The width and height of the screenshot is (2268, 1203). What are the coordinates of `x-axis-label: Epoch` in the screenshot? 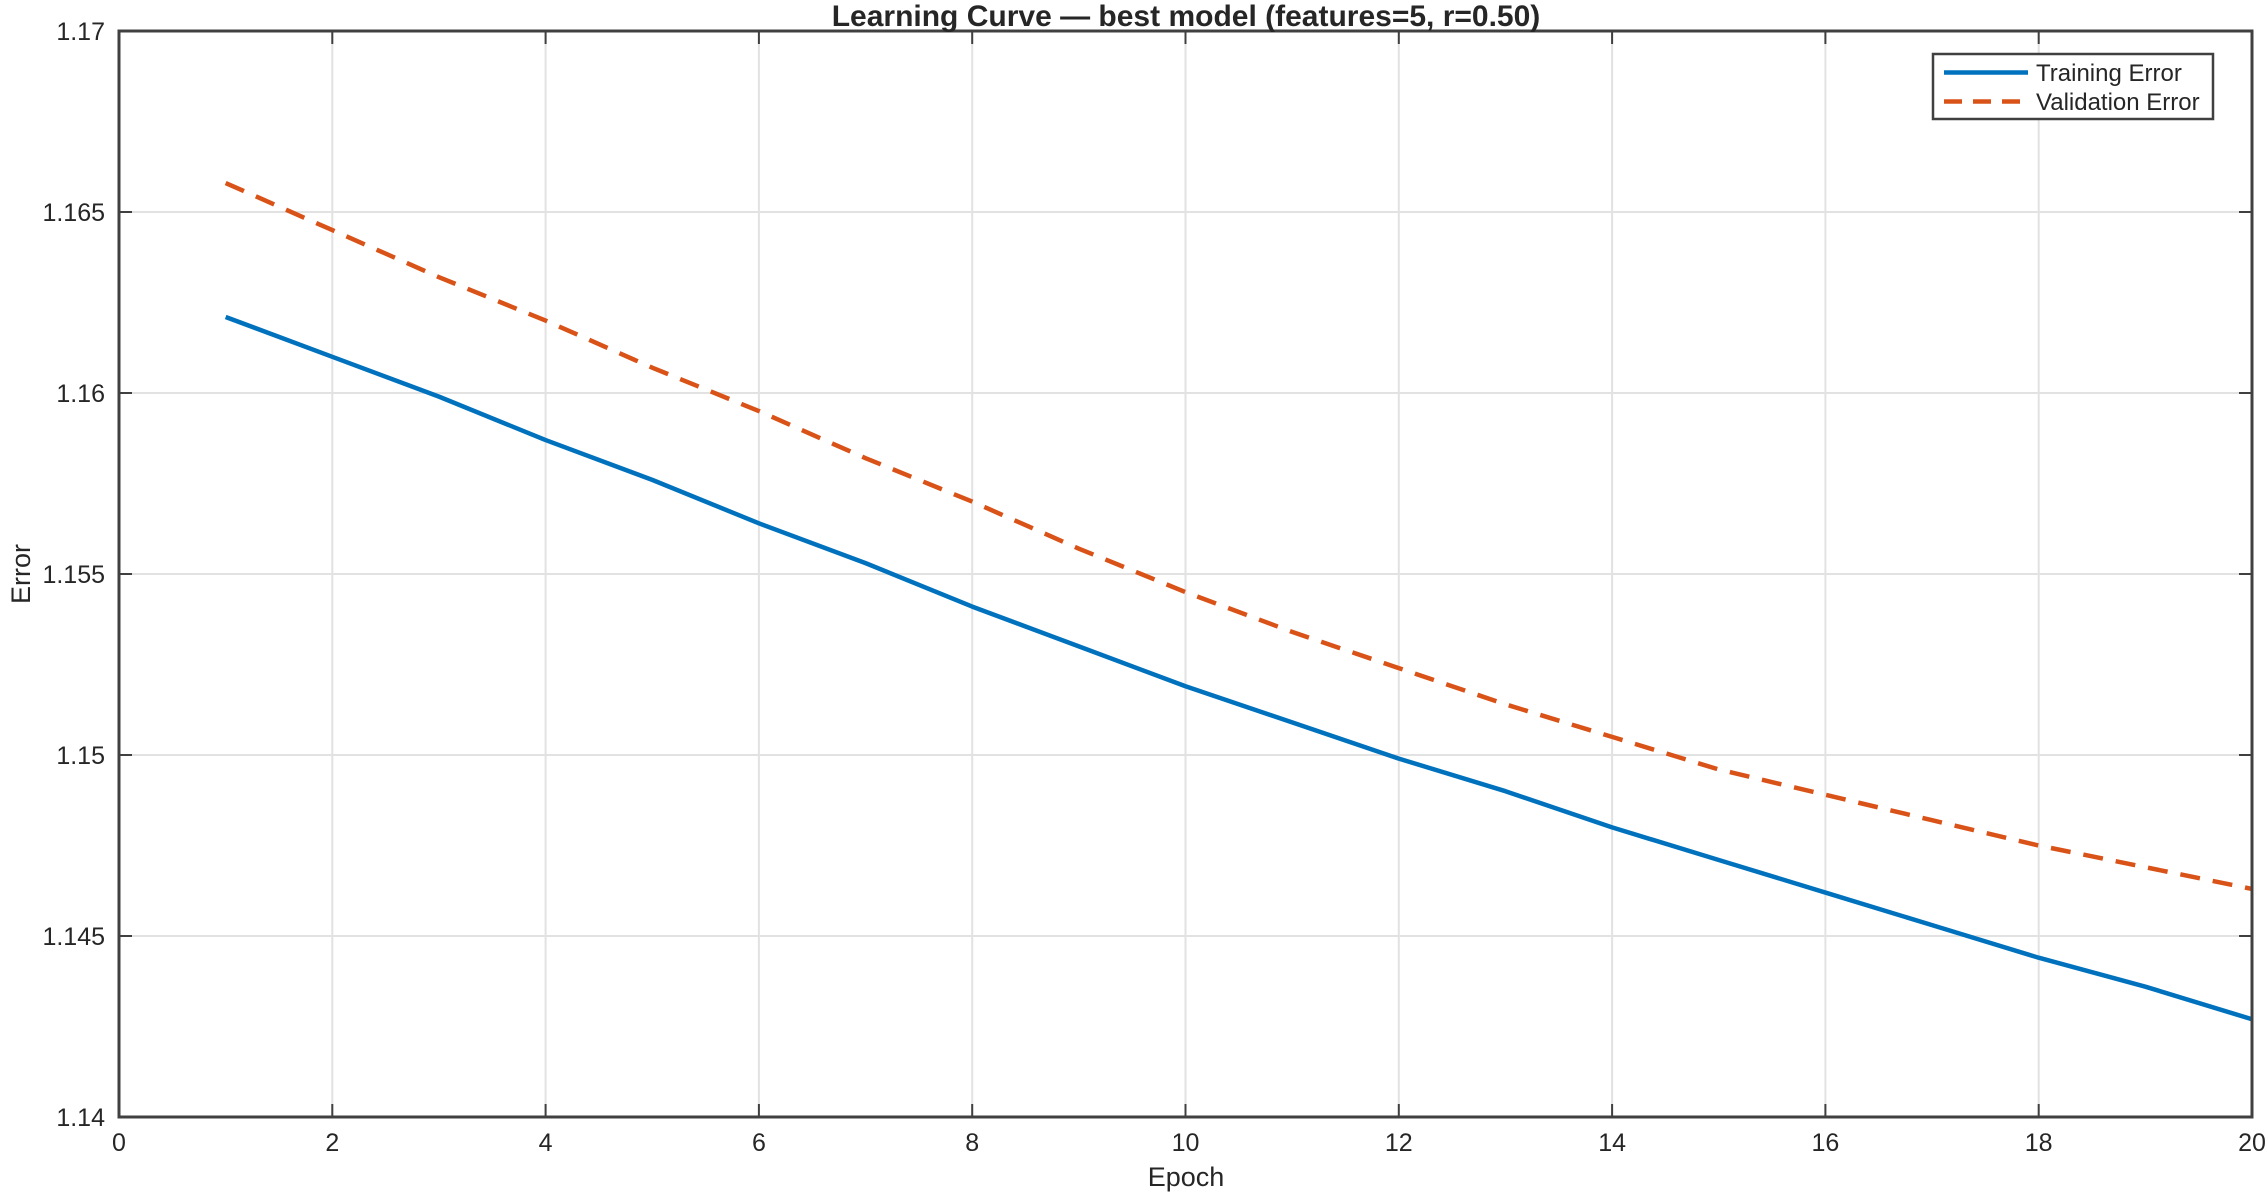 It's located at (1186, 1177).